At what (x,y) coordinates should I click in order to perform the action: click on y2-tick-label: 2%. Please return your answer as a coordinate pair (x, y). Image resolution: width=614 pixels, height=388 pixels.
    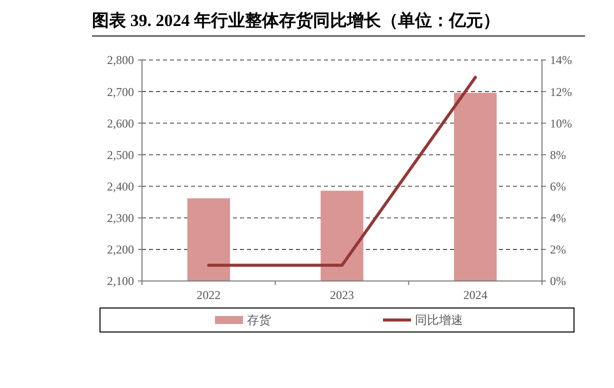
    Looking at the image, I should click on (558, 249).